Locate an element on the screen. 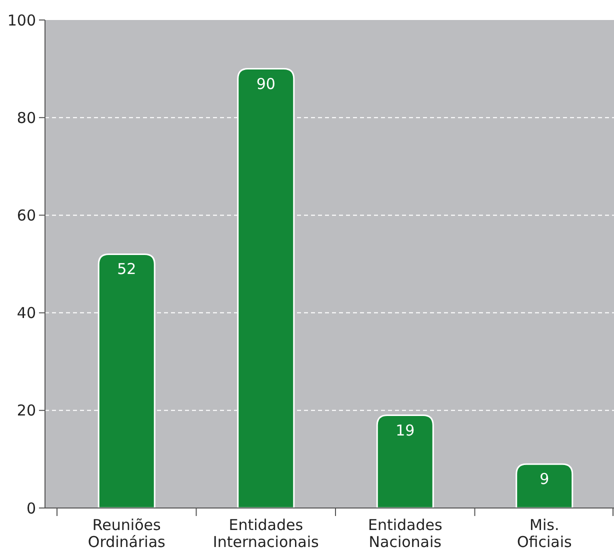 This screenshot has height=556, width=614. x-tick-label: Entidades Nacionais is located at coordinates (405, 533).